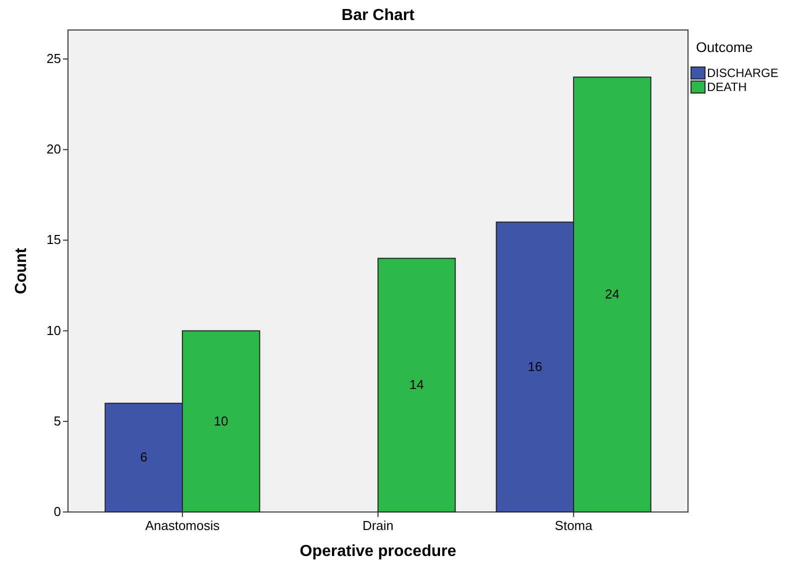  I want to click on data-label: 16, so click(535, 366).